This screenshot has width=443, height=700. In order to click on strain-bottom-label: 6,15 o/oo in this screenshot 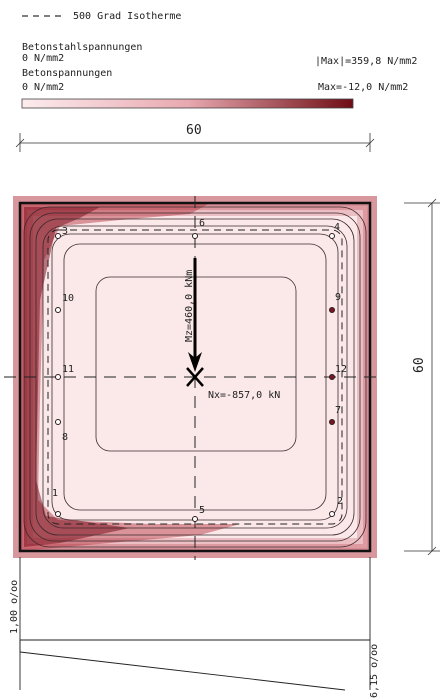, I will do `click(374, 670)`.